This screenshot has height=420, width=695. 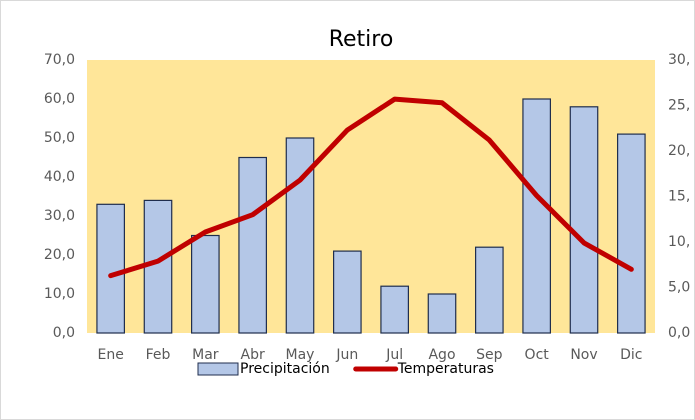 I want to click on y-tick-label: 20,0, so click(x=59, y=255).